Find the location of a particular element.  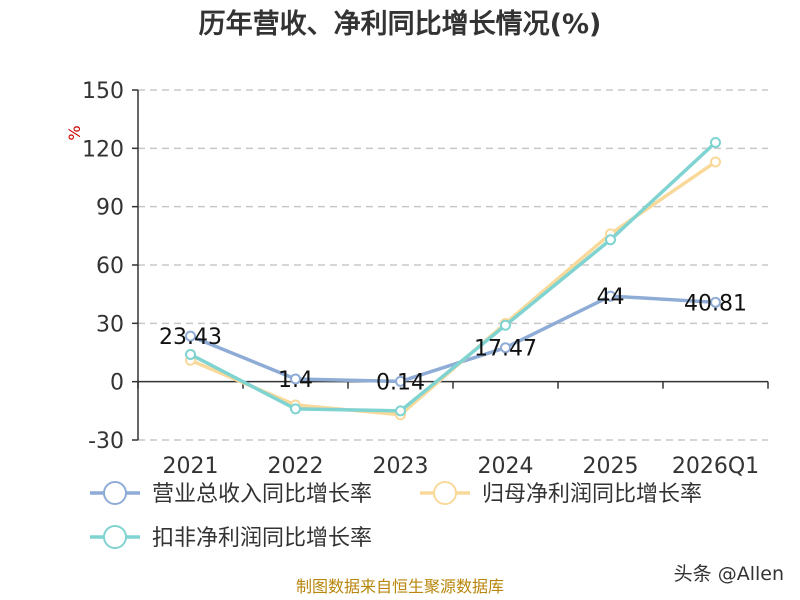

y-tick-label: -30 is located at coordinates (106, 441).